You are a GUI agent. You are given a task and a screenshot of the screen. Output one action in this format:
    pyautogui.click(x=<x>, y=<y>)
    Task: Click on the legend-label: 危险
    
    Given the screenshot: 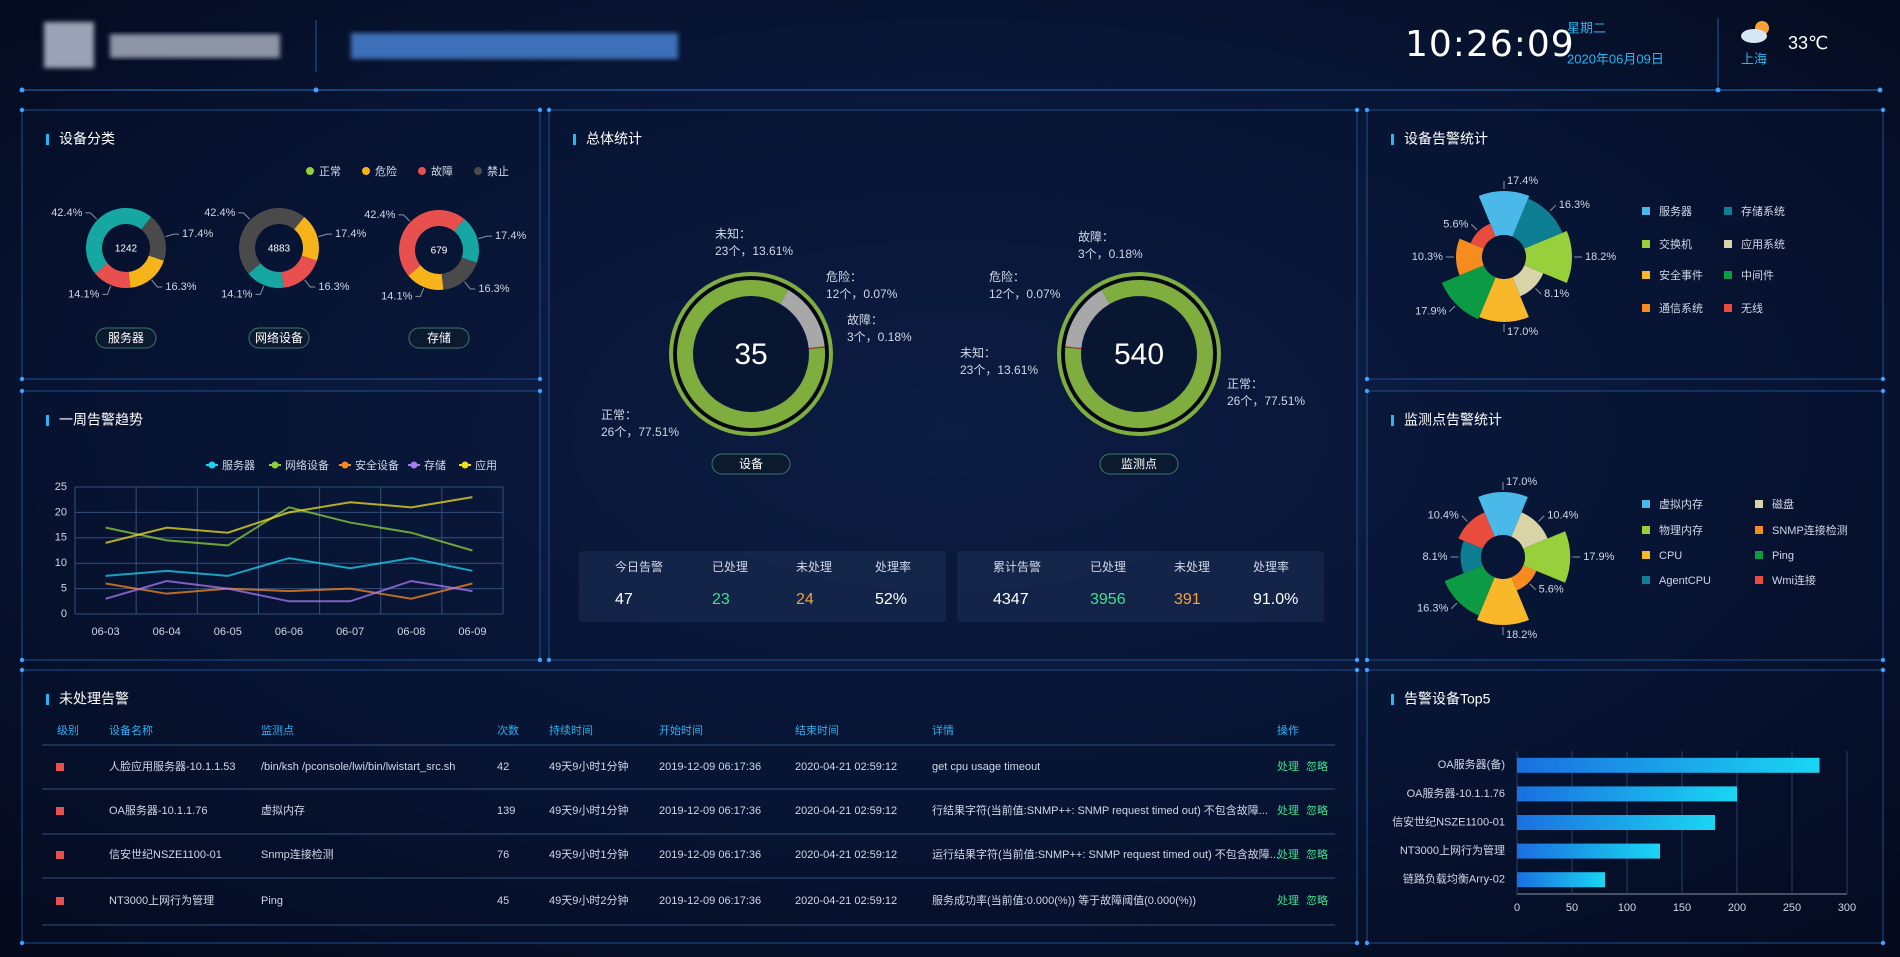 What is the action you would take?
    pyautogui.click(x=386, y=171)
    